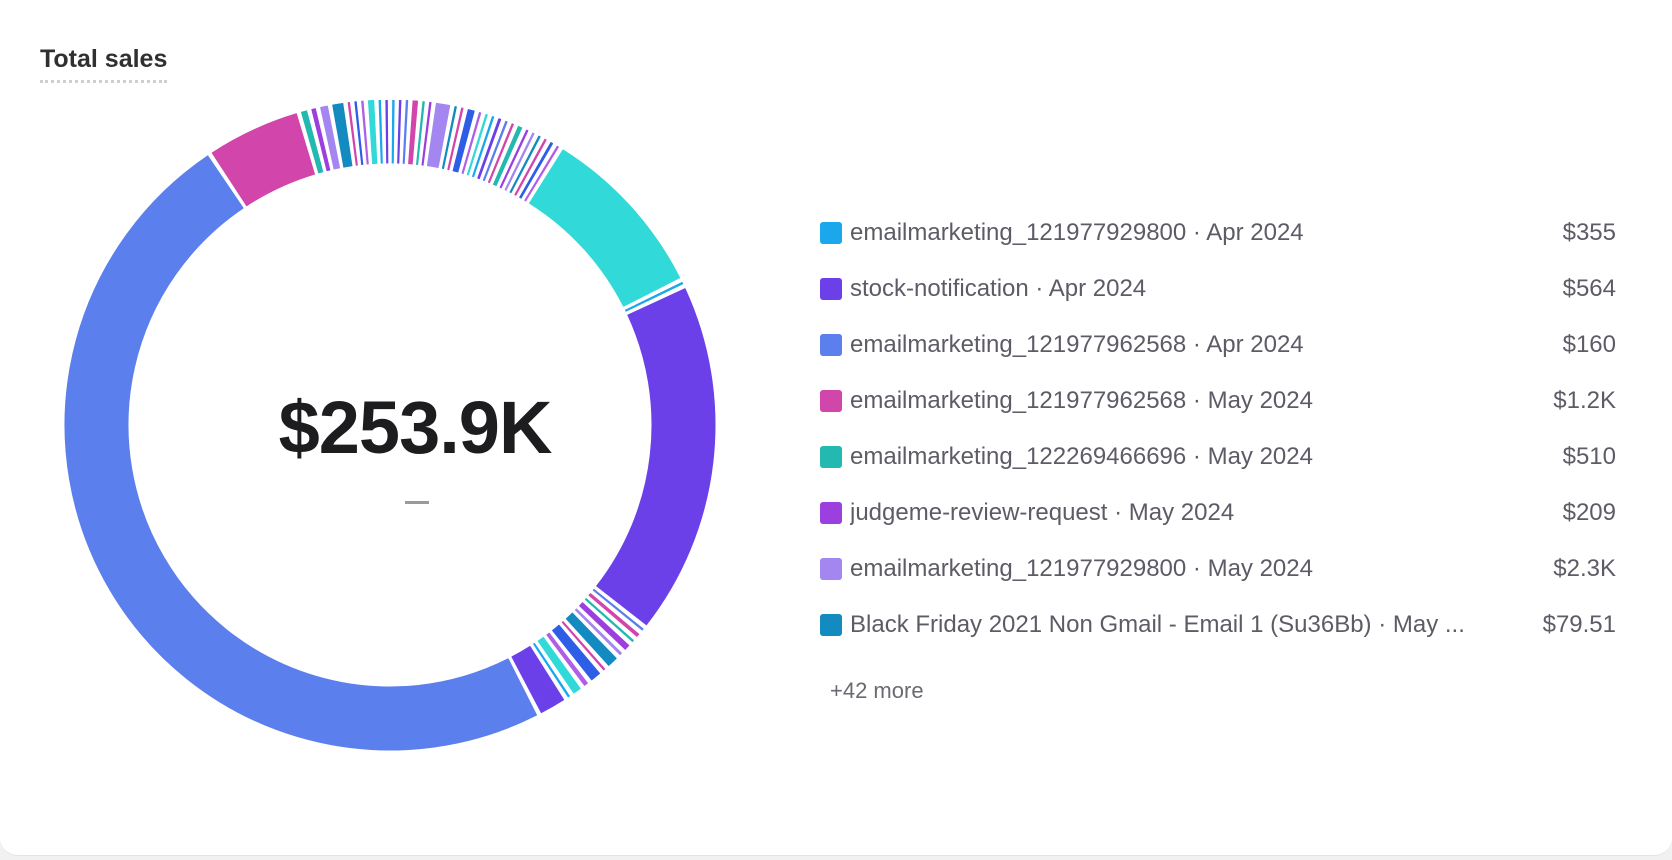  Describe the element at coordinates (1589, 288) in the screenshot. I see `legend-value: $564` at that location.